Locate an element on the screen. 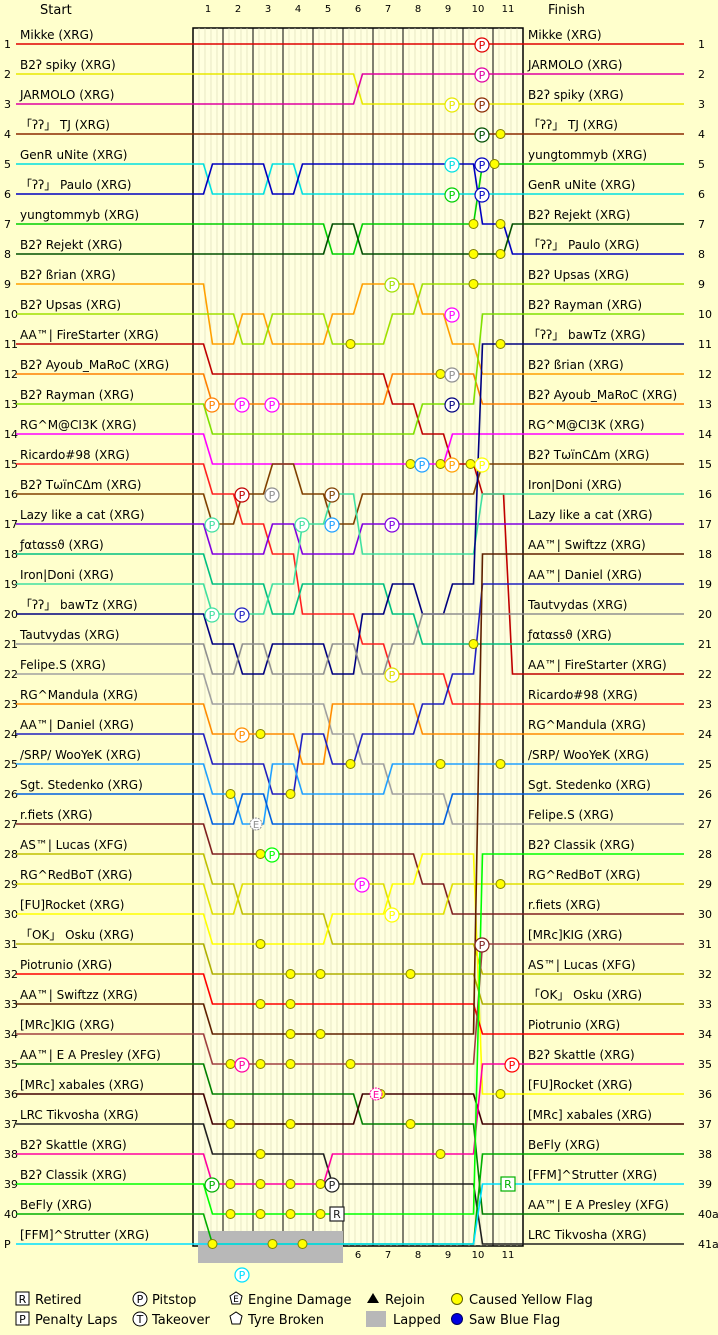 This screenshot has height=1335, width=718. lap-tick-top: 4 is located at coordinates (298, 9).